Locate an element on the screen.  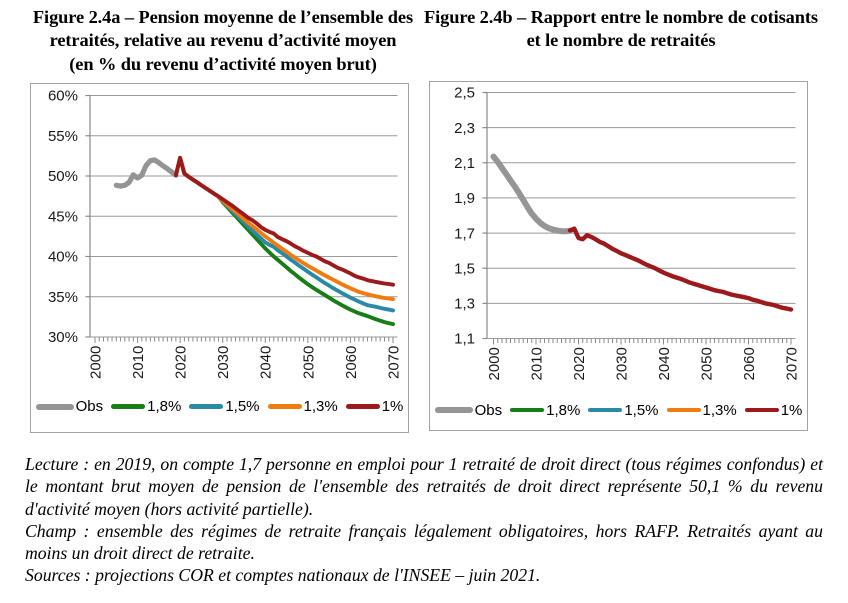
y-tick-label: 45% is located at coordinates (63, 216).